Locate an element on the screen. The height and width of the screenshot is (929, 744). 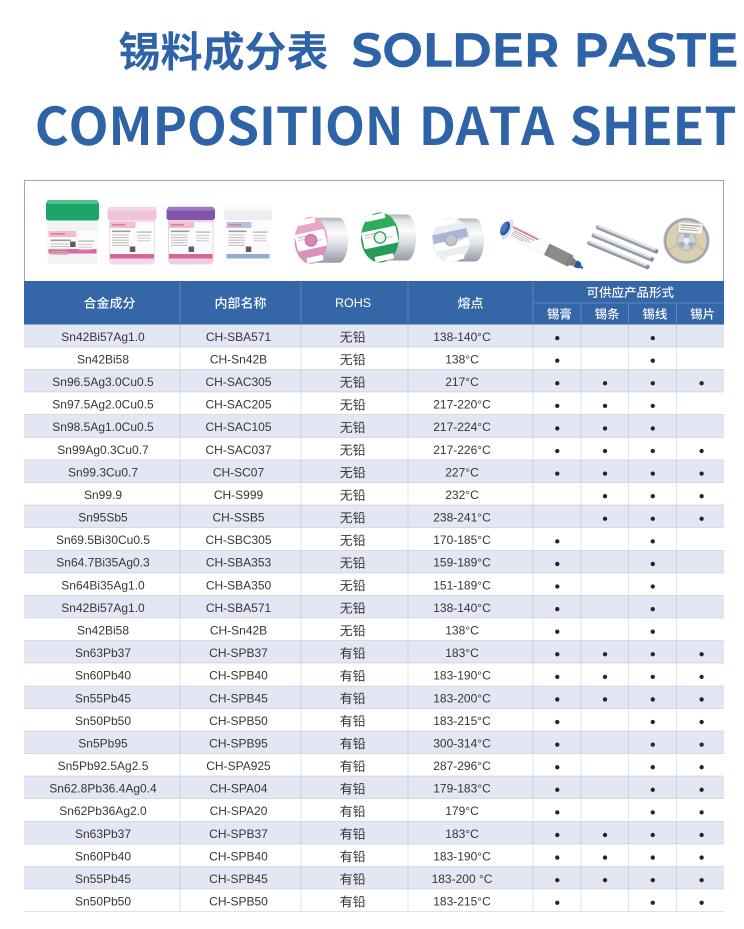
svg-text: 170-185°C is located at coordinates (462, 540).